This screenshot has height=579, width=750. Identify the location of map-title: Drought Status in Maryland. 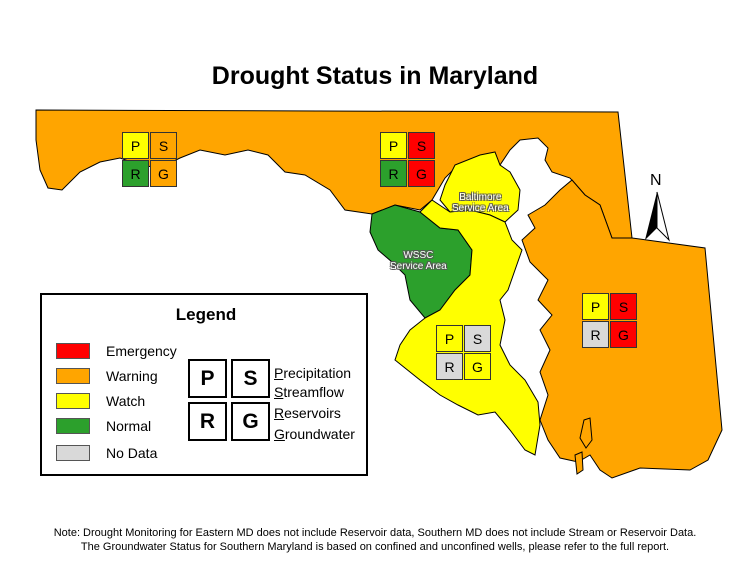
(375, 76).